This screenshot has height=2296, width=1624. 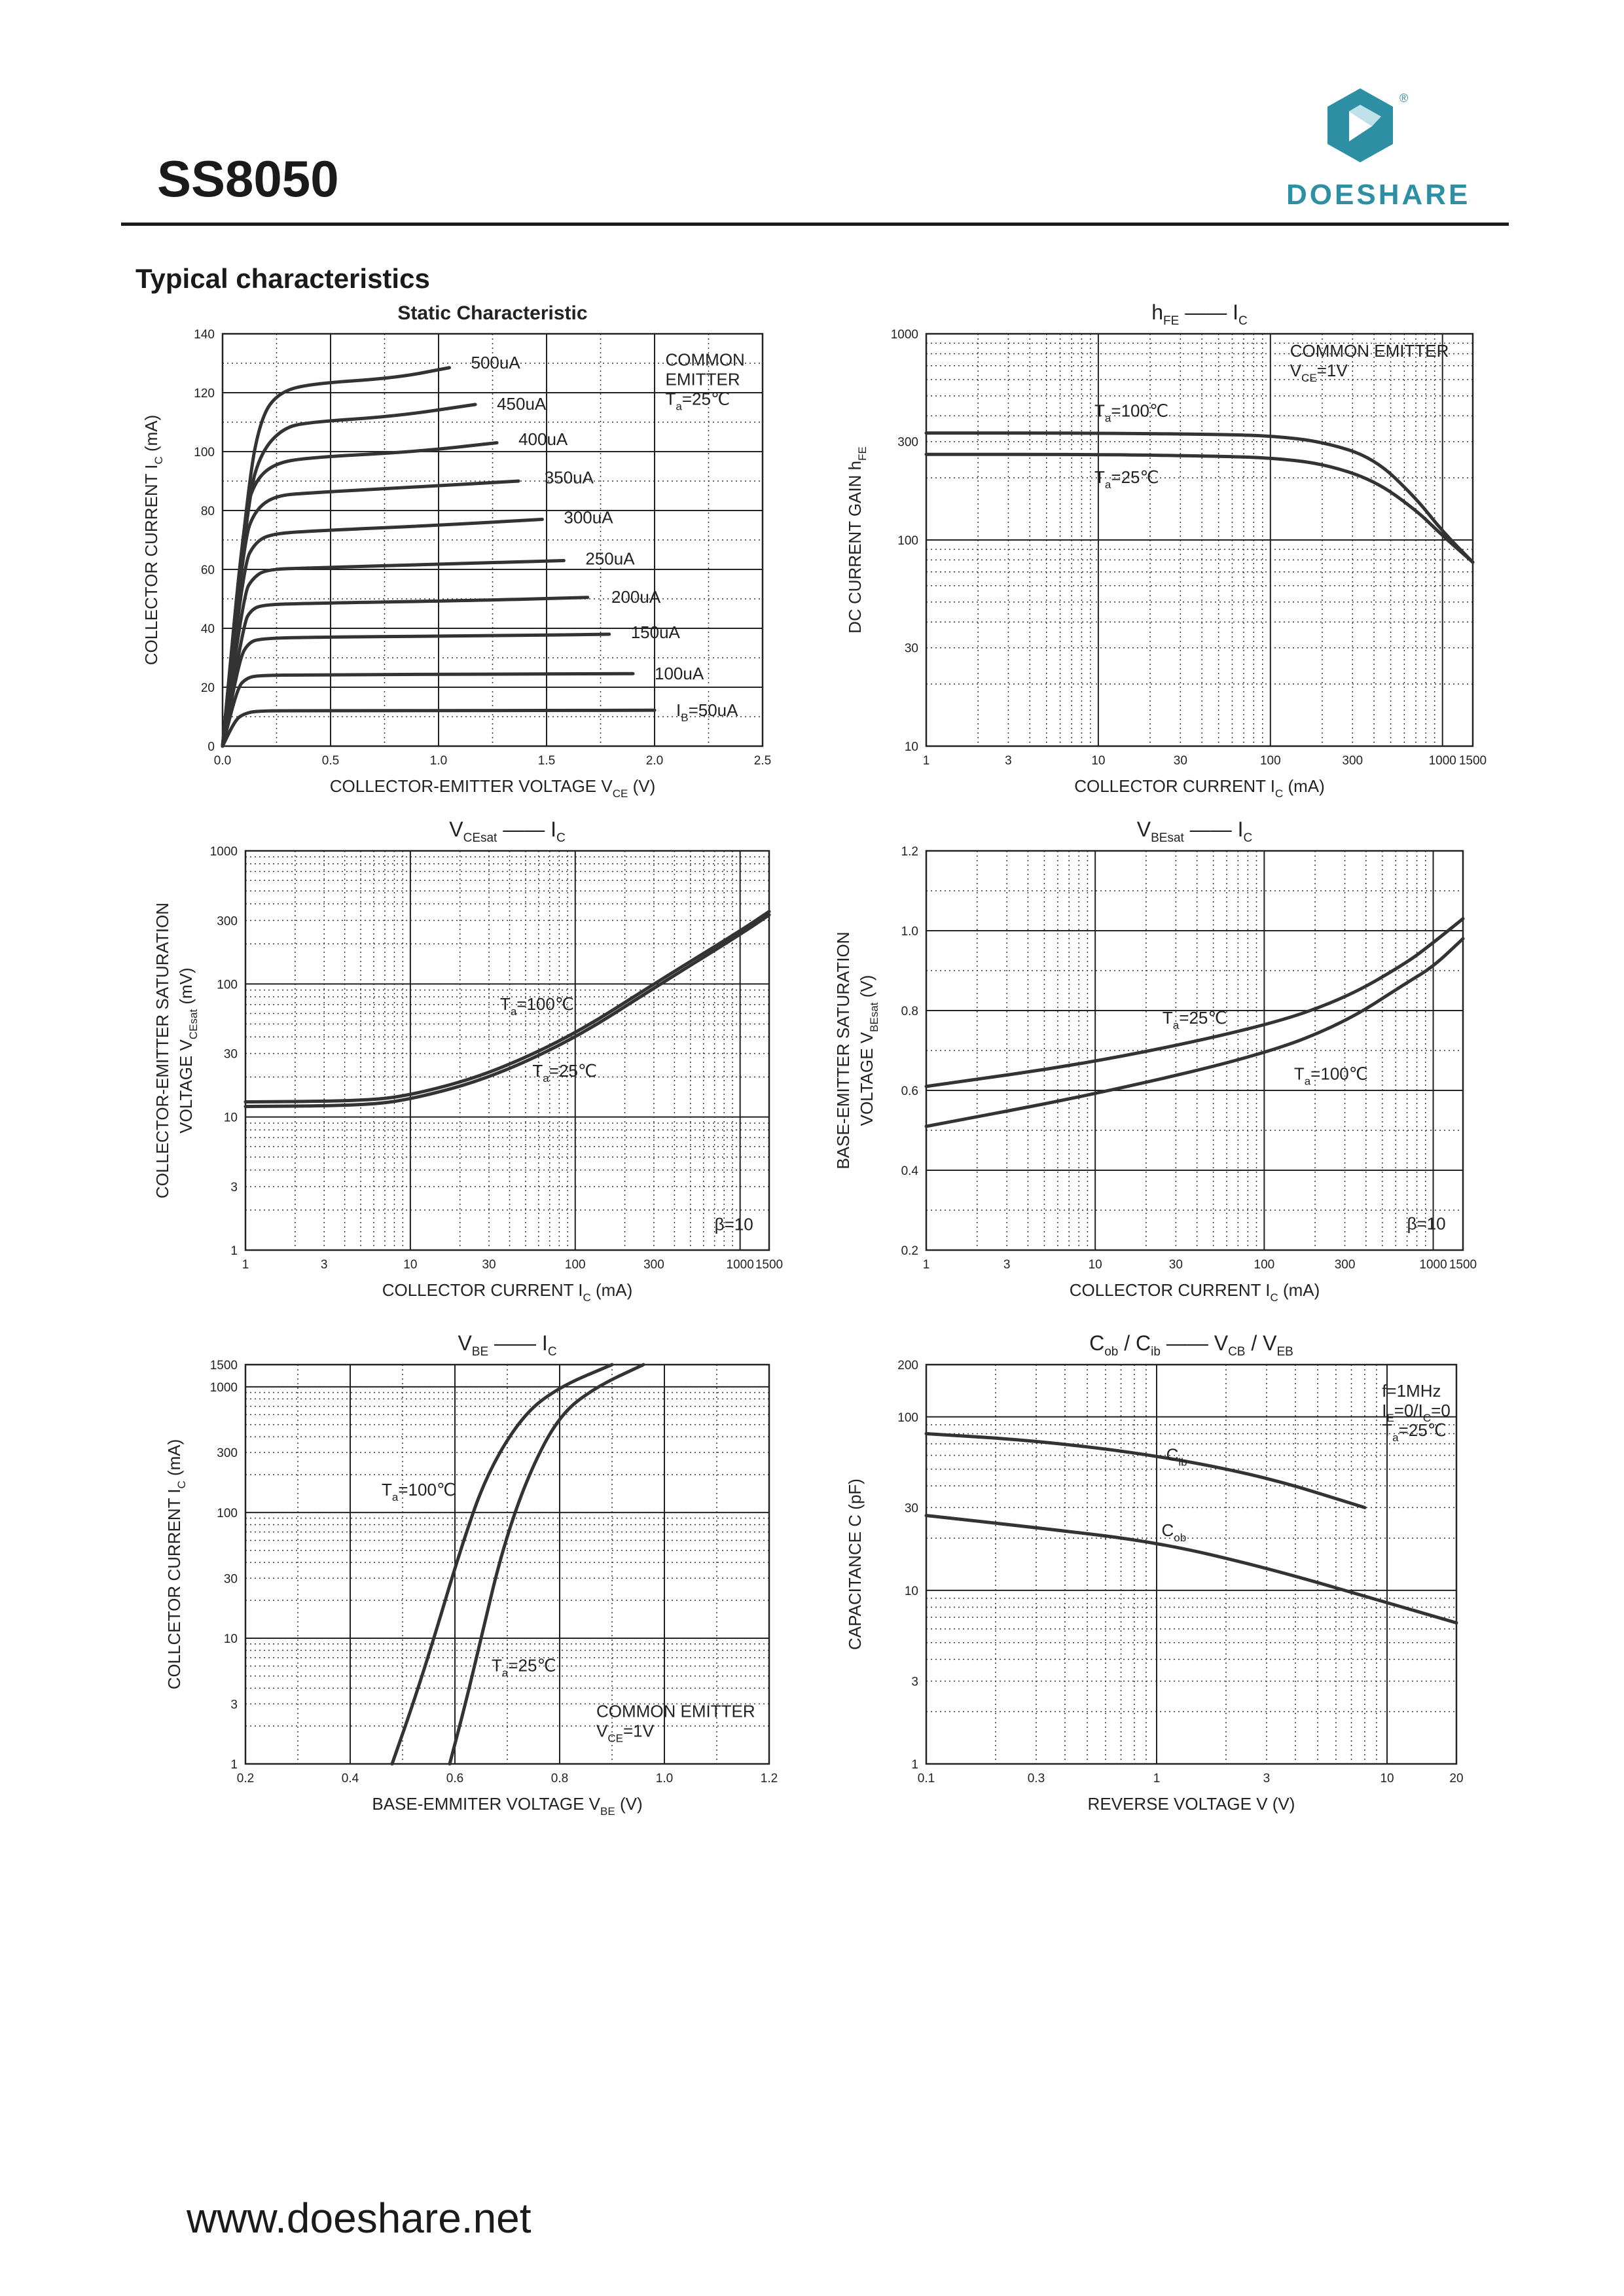 I want to click on series-line-500uA, so click(x=336, y=557).